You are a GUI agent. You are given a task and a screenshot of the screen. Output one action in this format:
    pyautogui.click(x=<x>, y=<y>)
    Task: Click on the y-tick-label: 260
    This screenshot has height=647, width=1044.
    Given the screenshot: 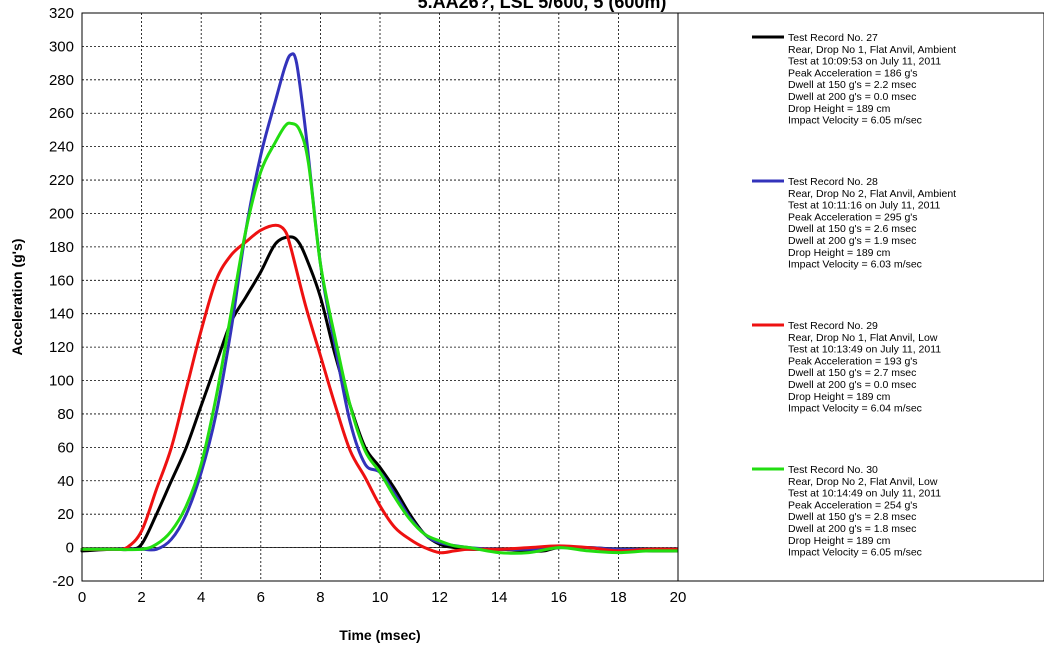 What is the action you would take?
    pyautogui.click(x=61, y=113)
    